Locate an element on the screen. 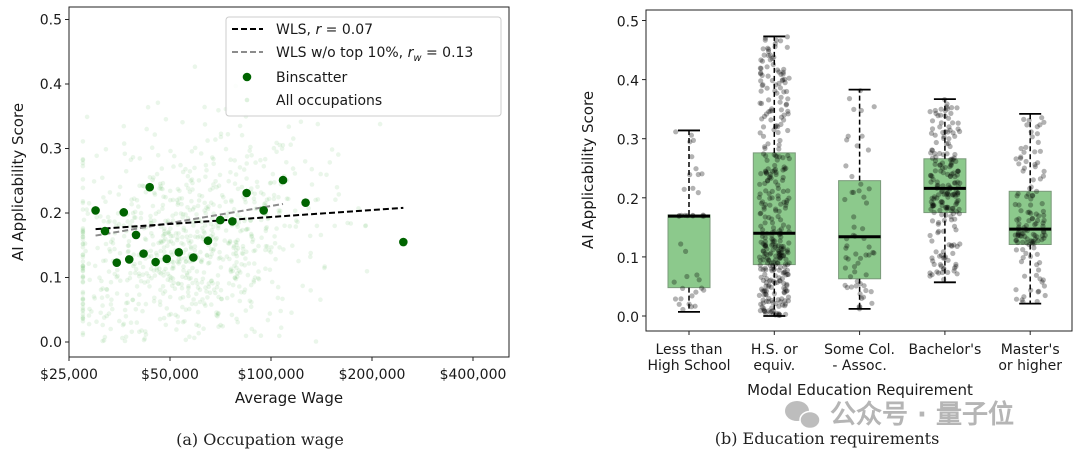  x-tick-label: equiv. is located at coordinates (774, 366).